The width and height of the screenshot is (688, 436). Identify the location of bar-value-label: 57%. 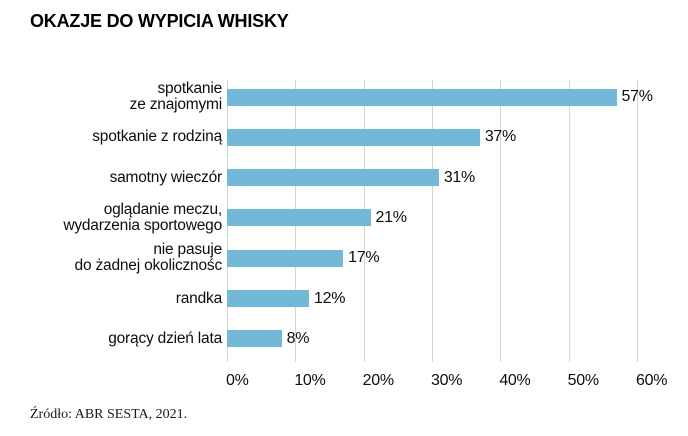
(637, 96).